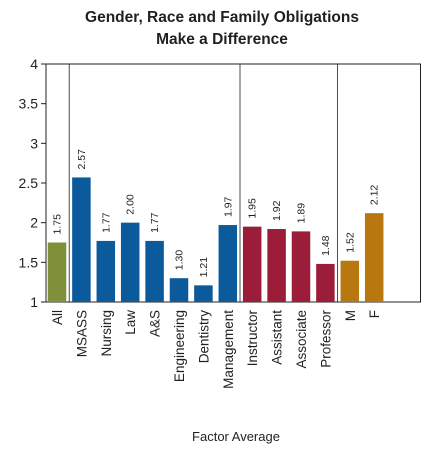  What do you see at coordinates (130, 322) in the screenshot?
I see `x-tick-label: Law` at bounding box center [130, 322].